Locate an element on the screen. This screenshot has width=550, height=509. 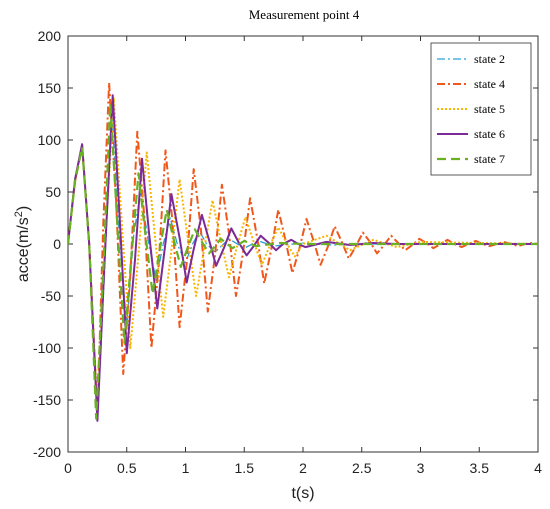
y-tick-label: 50 is located at coordinates (53, 192).